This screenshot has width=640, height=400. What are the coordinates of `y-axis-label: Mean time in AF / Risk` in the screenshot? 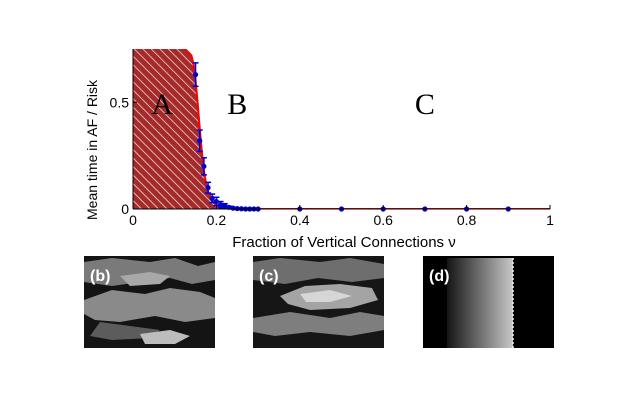 It's located at (92, 149).